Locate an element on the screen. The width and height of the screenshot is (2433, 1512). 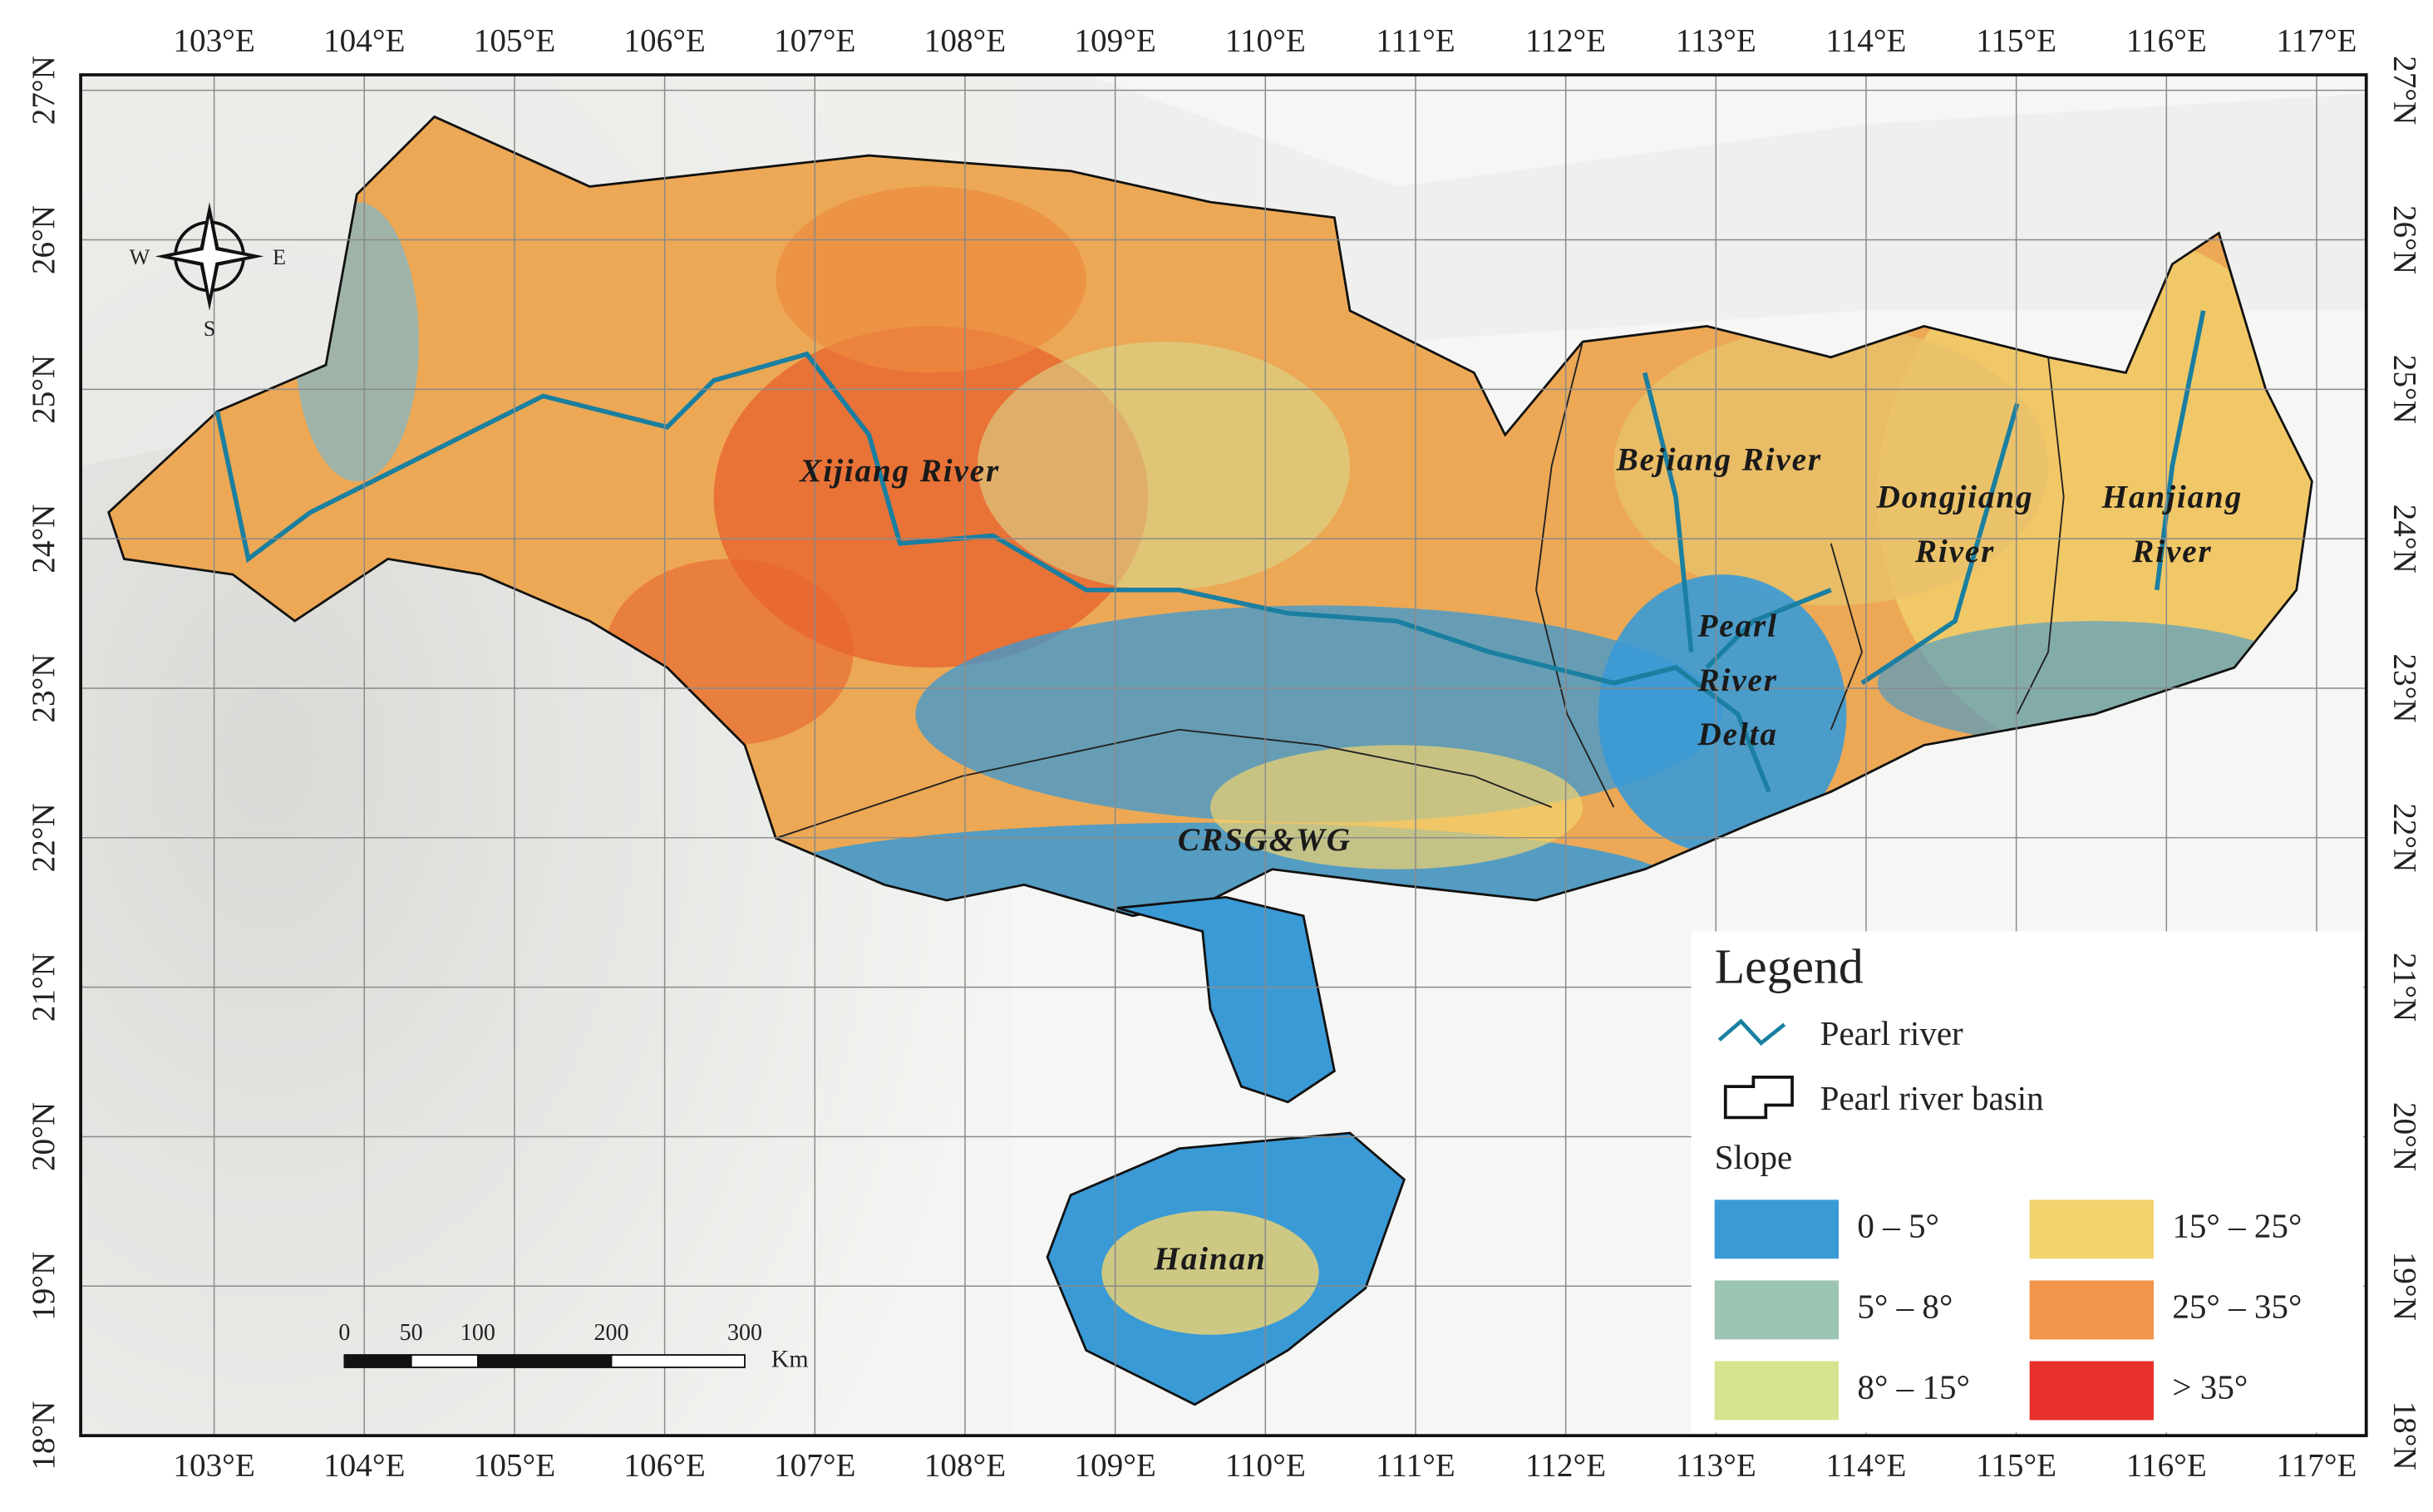
lat-label-right: 20°N is located at coordinates (2405, 1137).